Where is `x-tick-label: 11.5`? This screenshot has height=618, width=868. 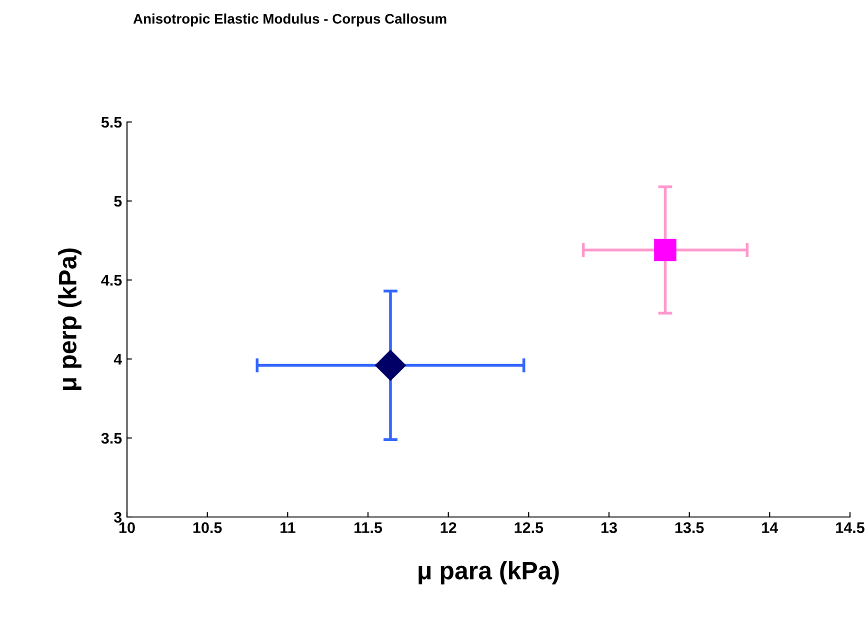 x-tick-label: 11.5 is located at coordinates (368, 528).